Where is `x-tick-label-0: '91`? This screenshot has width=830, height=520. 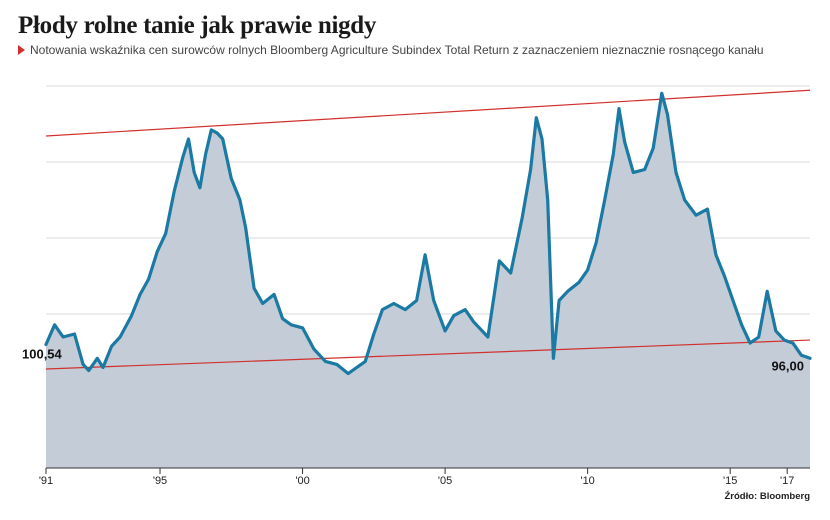
x-tick-label-0: '91 is located at coordinates (46, 481).